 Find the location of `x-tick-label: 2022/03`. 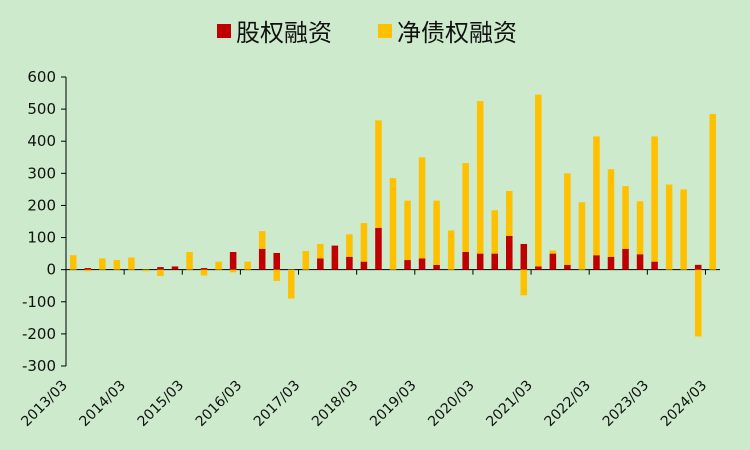

x-tick-label: 2022/03 is located at coordinates (568, 404).